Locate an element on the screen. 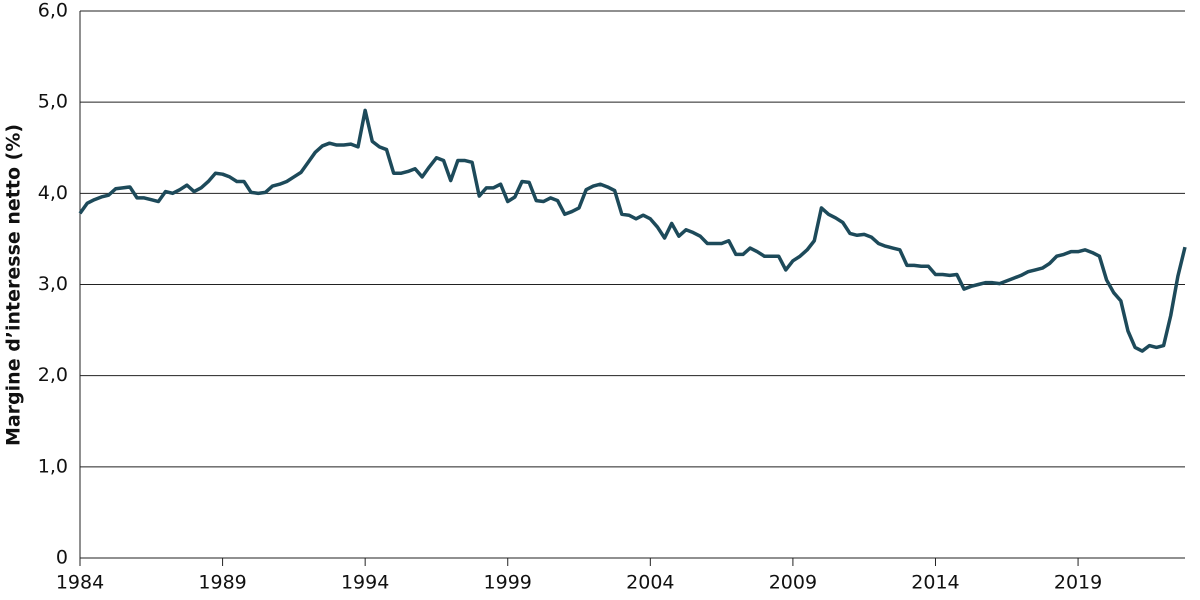  x-tick-label: 2004 is located at coordinates (650, 583).